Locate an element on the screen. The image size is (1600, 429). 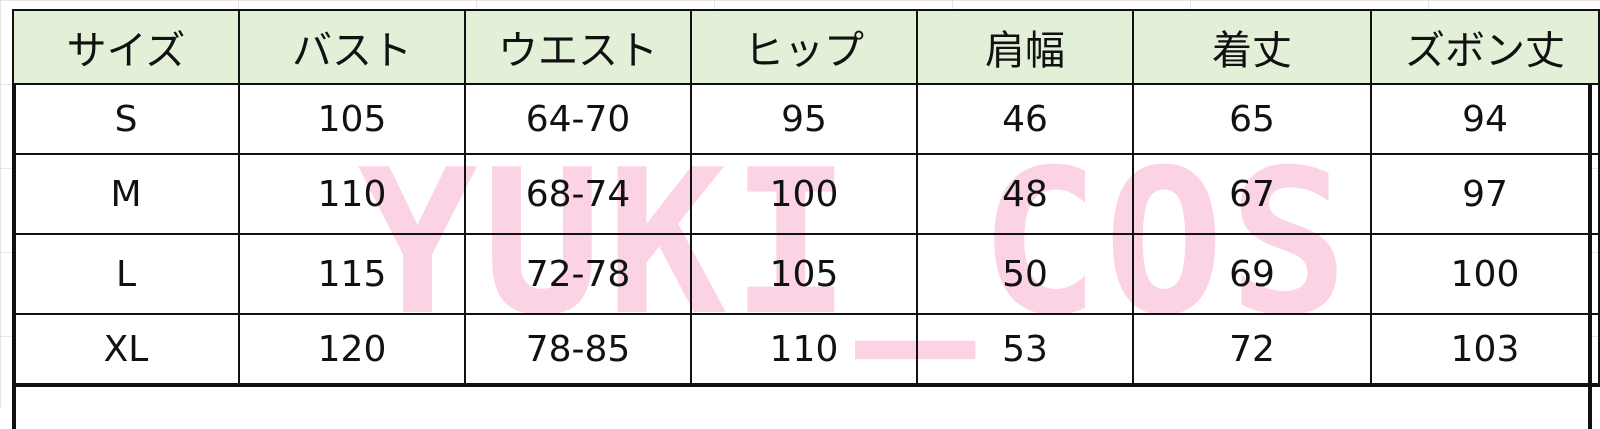
cell: XL is located at coordinates (126, 350).